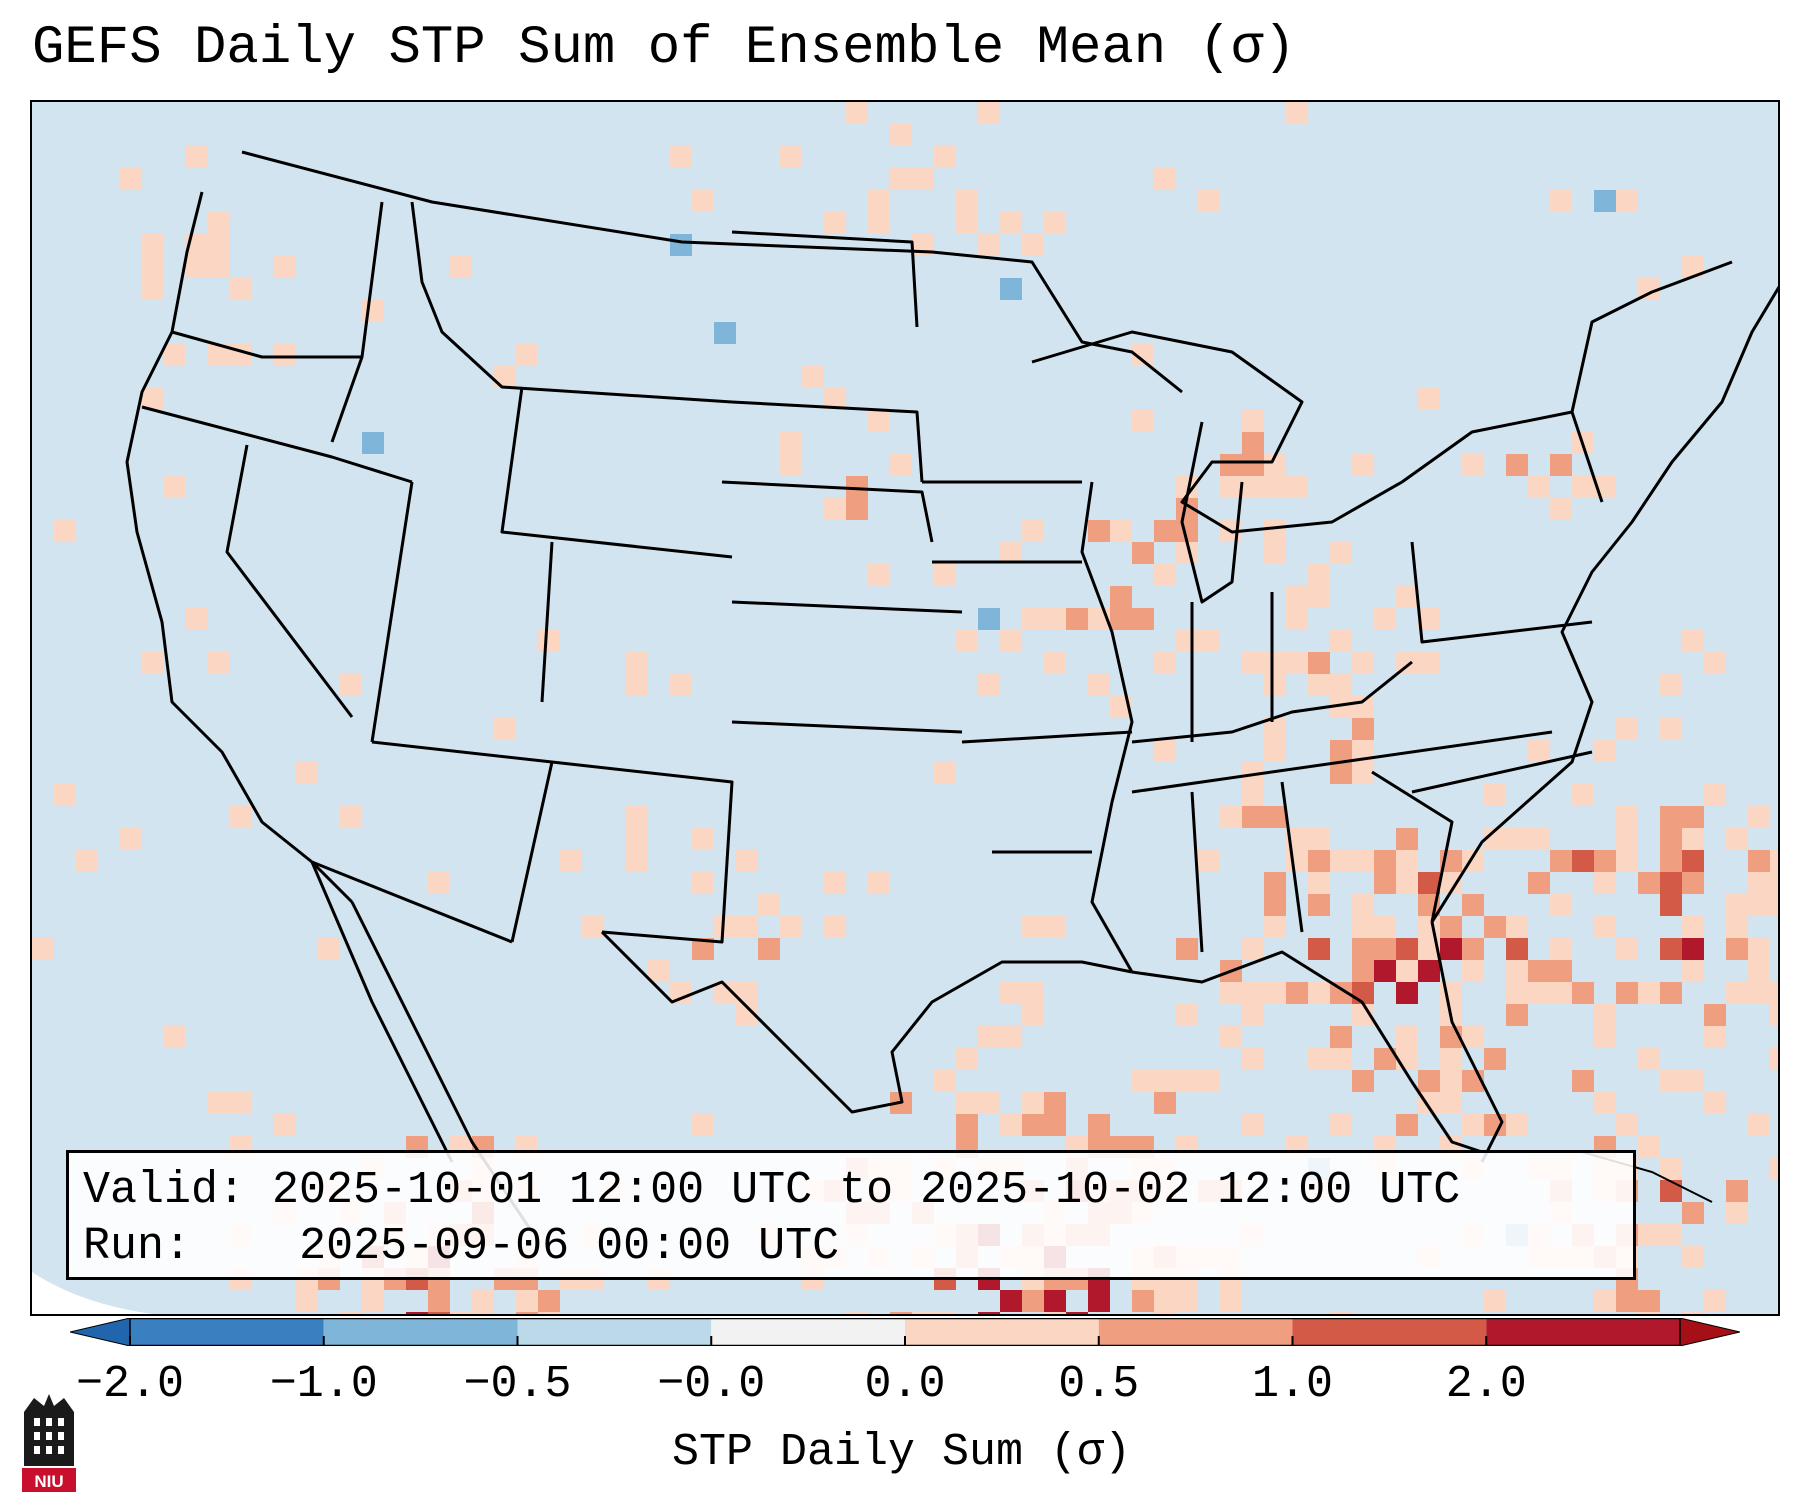  Describe the element at coordinates (847, 727) in the screenshot. I see `ok-tx-border` at that location.